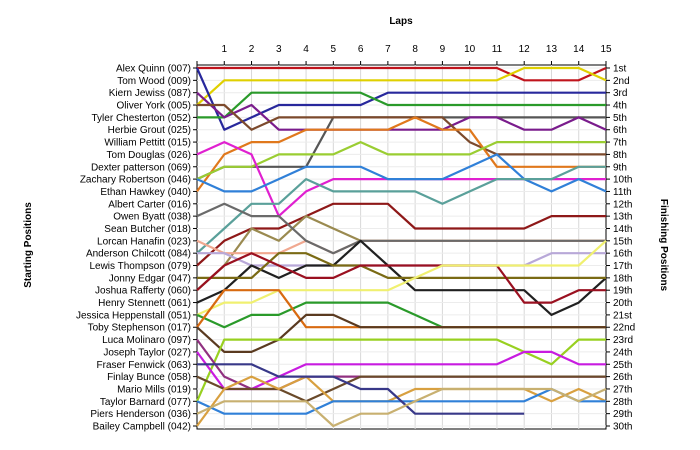 Image resolution: width=700 pixels, height=450 pixels. Describe the element at coordinates (624, 328) in the screenshot. I see `finishing-position-label: 22nd` at that location.